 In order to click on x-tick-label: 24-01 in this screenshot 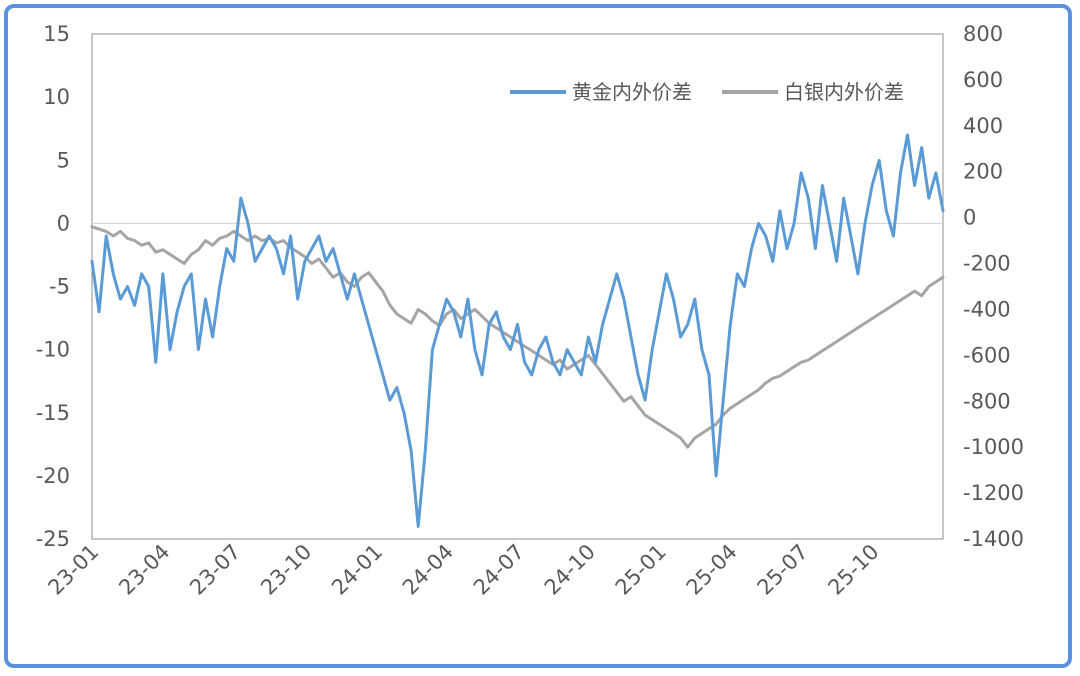, I will do `click(357, 570)`.